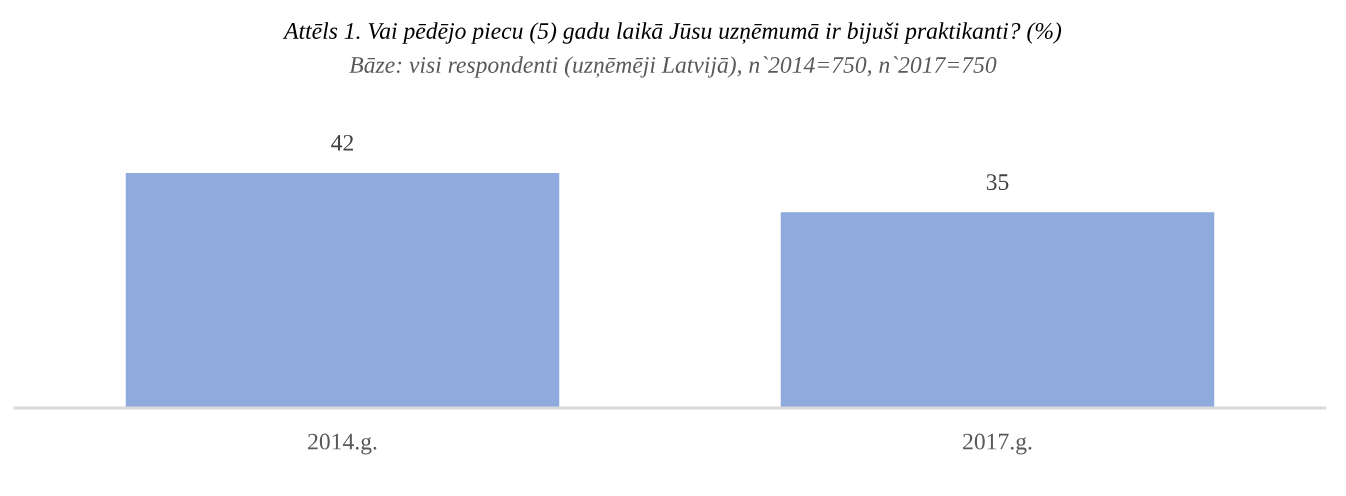  What do you see at coordinates (673, 67) in the screenshot?
I see `chart-subtitle: Bāze: visi respondenti (uzņēmēji Latvijā), n`2014=750, n`2017=750` at bounding box center [673, 67].